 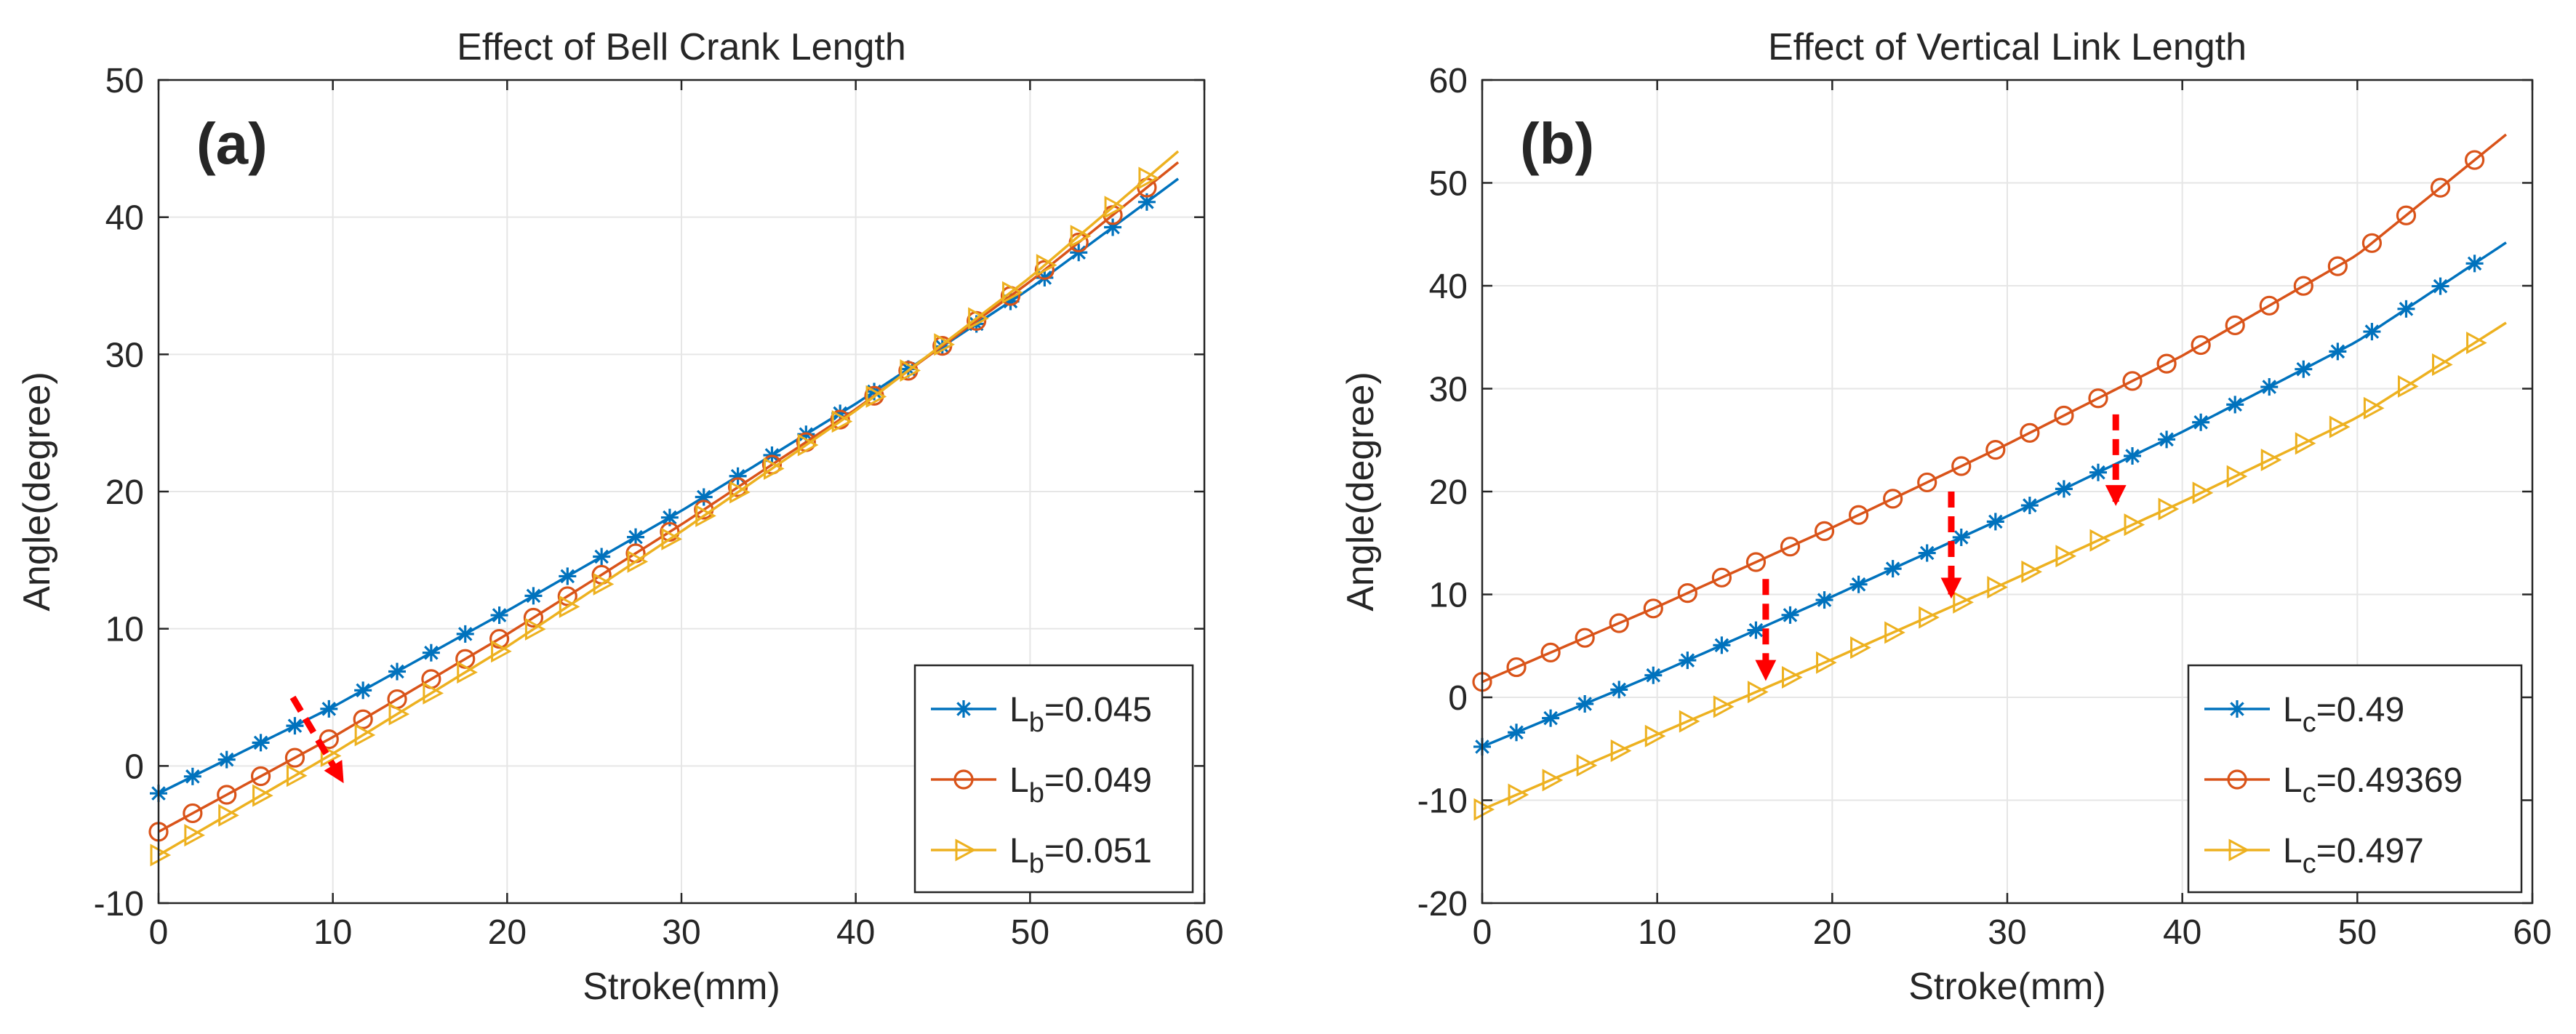 What do you see at coordinates (124, 630) in the screenshot?
I see `y-tick-label: 10` at bounding box center [124, 630].